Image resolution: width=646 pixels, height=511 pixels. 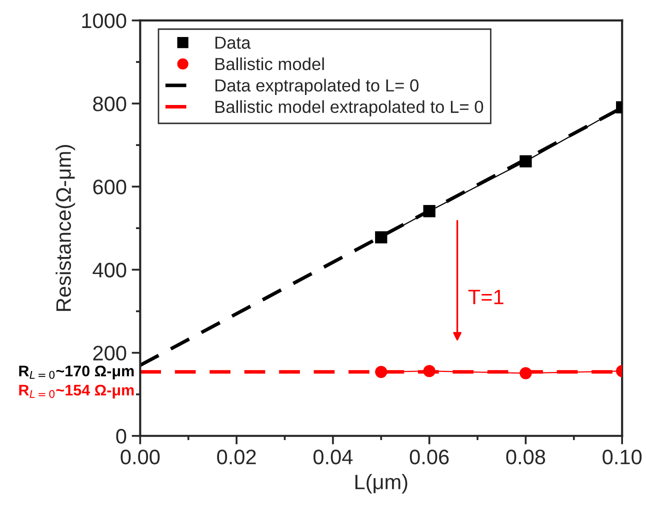 I want to click on y-axis-title: Resistance(Ω-μm), so click(x=66, y=228).